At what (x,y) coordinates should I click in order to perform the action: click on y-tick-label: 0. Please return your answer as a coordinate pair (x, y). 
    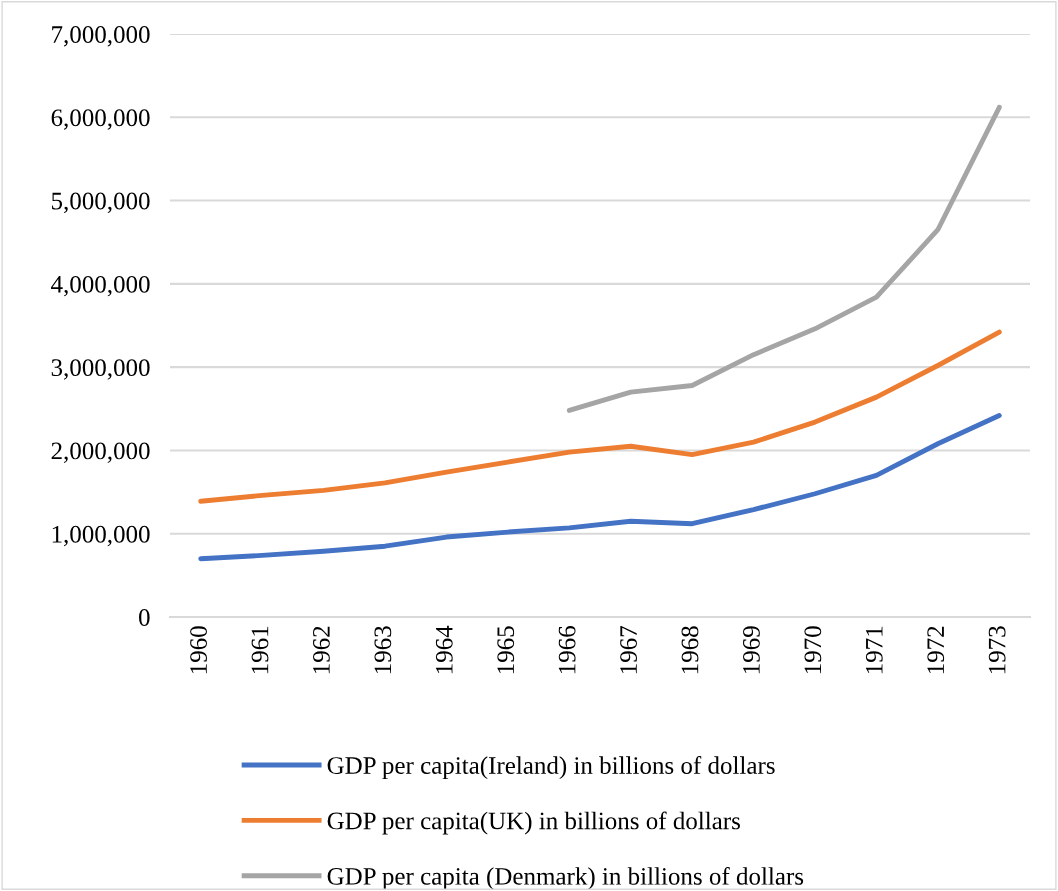
    Looking at the image, I should click on (144, 617).